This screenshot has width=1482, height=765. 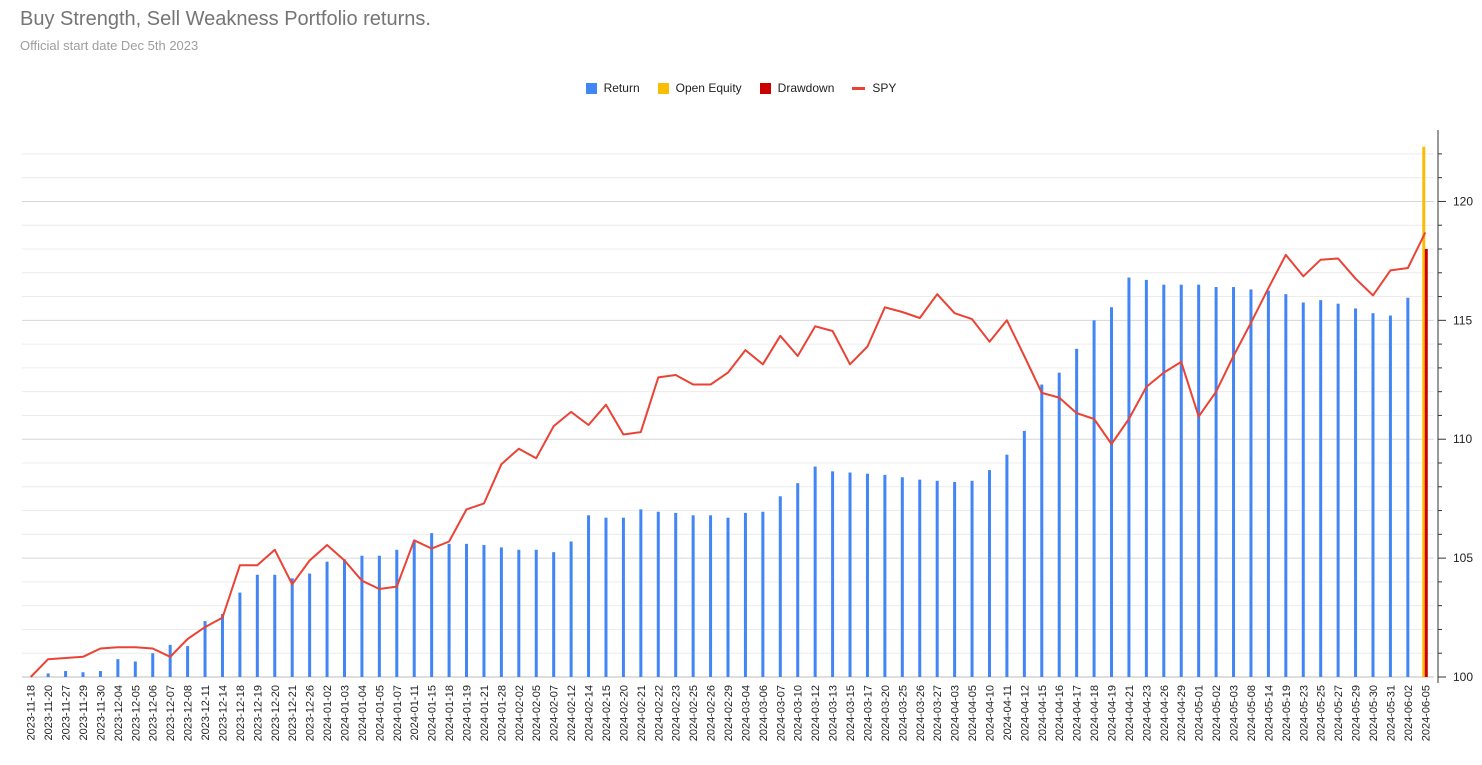 I want to click on x-tick-label: 2024-06-02, so click(x=1409, y=713).